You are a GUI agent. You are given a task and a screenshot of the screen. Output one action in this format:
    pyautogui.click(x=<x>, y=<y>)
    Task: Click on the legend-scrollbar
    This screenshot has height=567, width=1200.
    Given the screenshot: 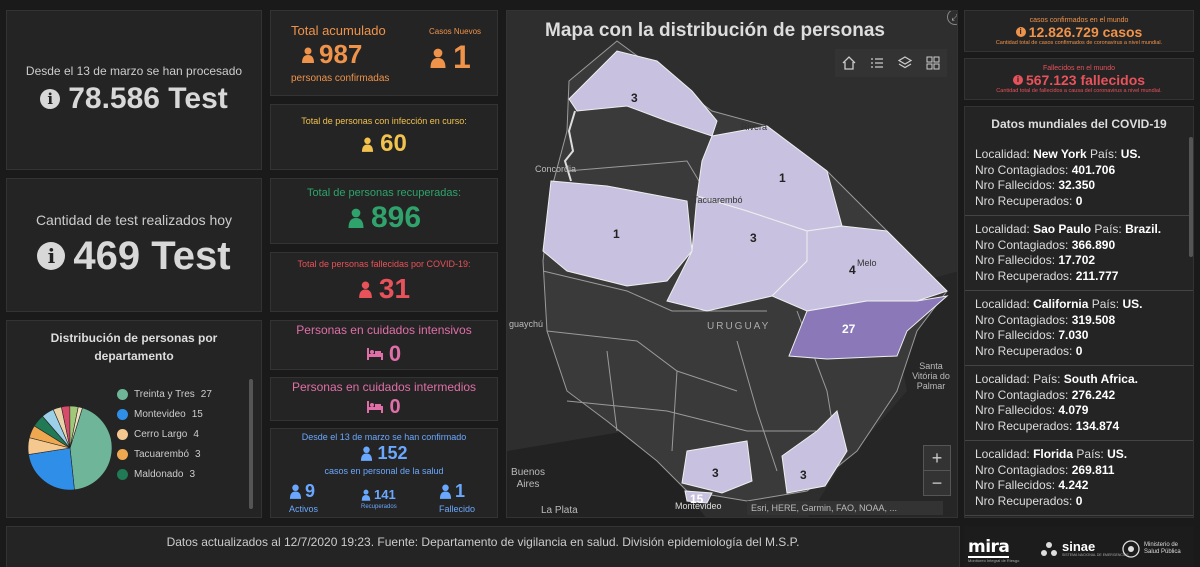 What is the action you would take?
    pyautogui.click(x=251, y=444)
    